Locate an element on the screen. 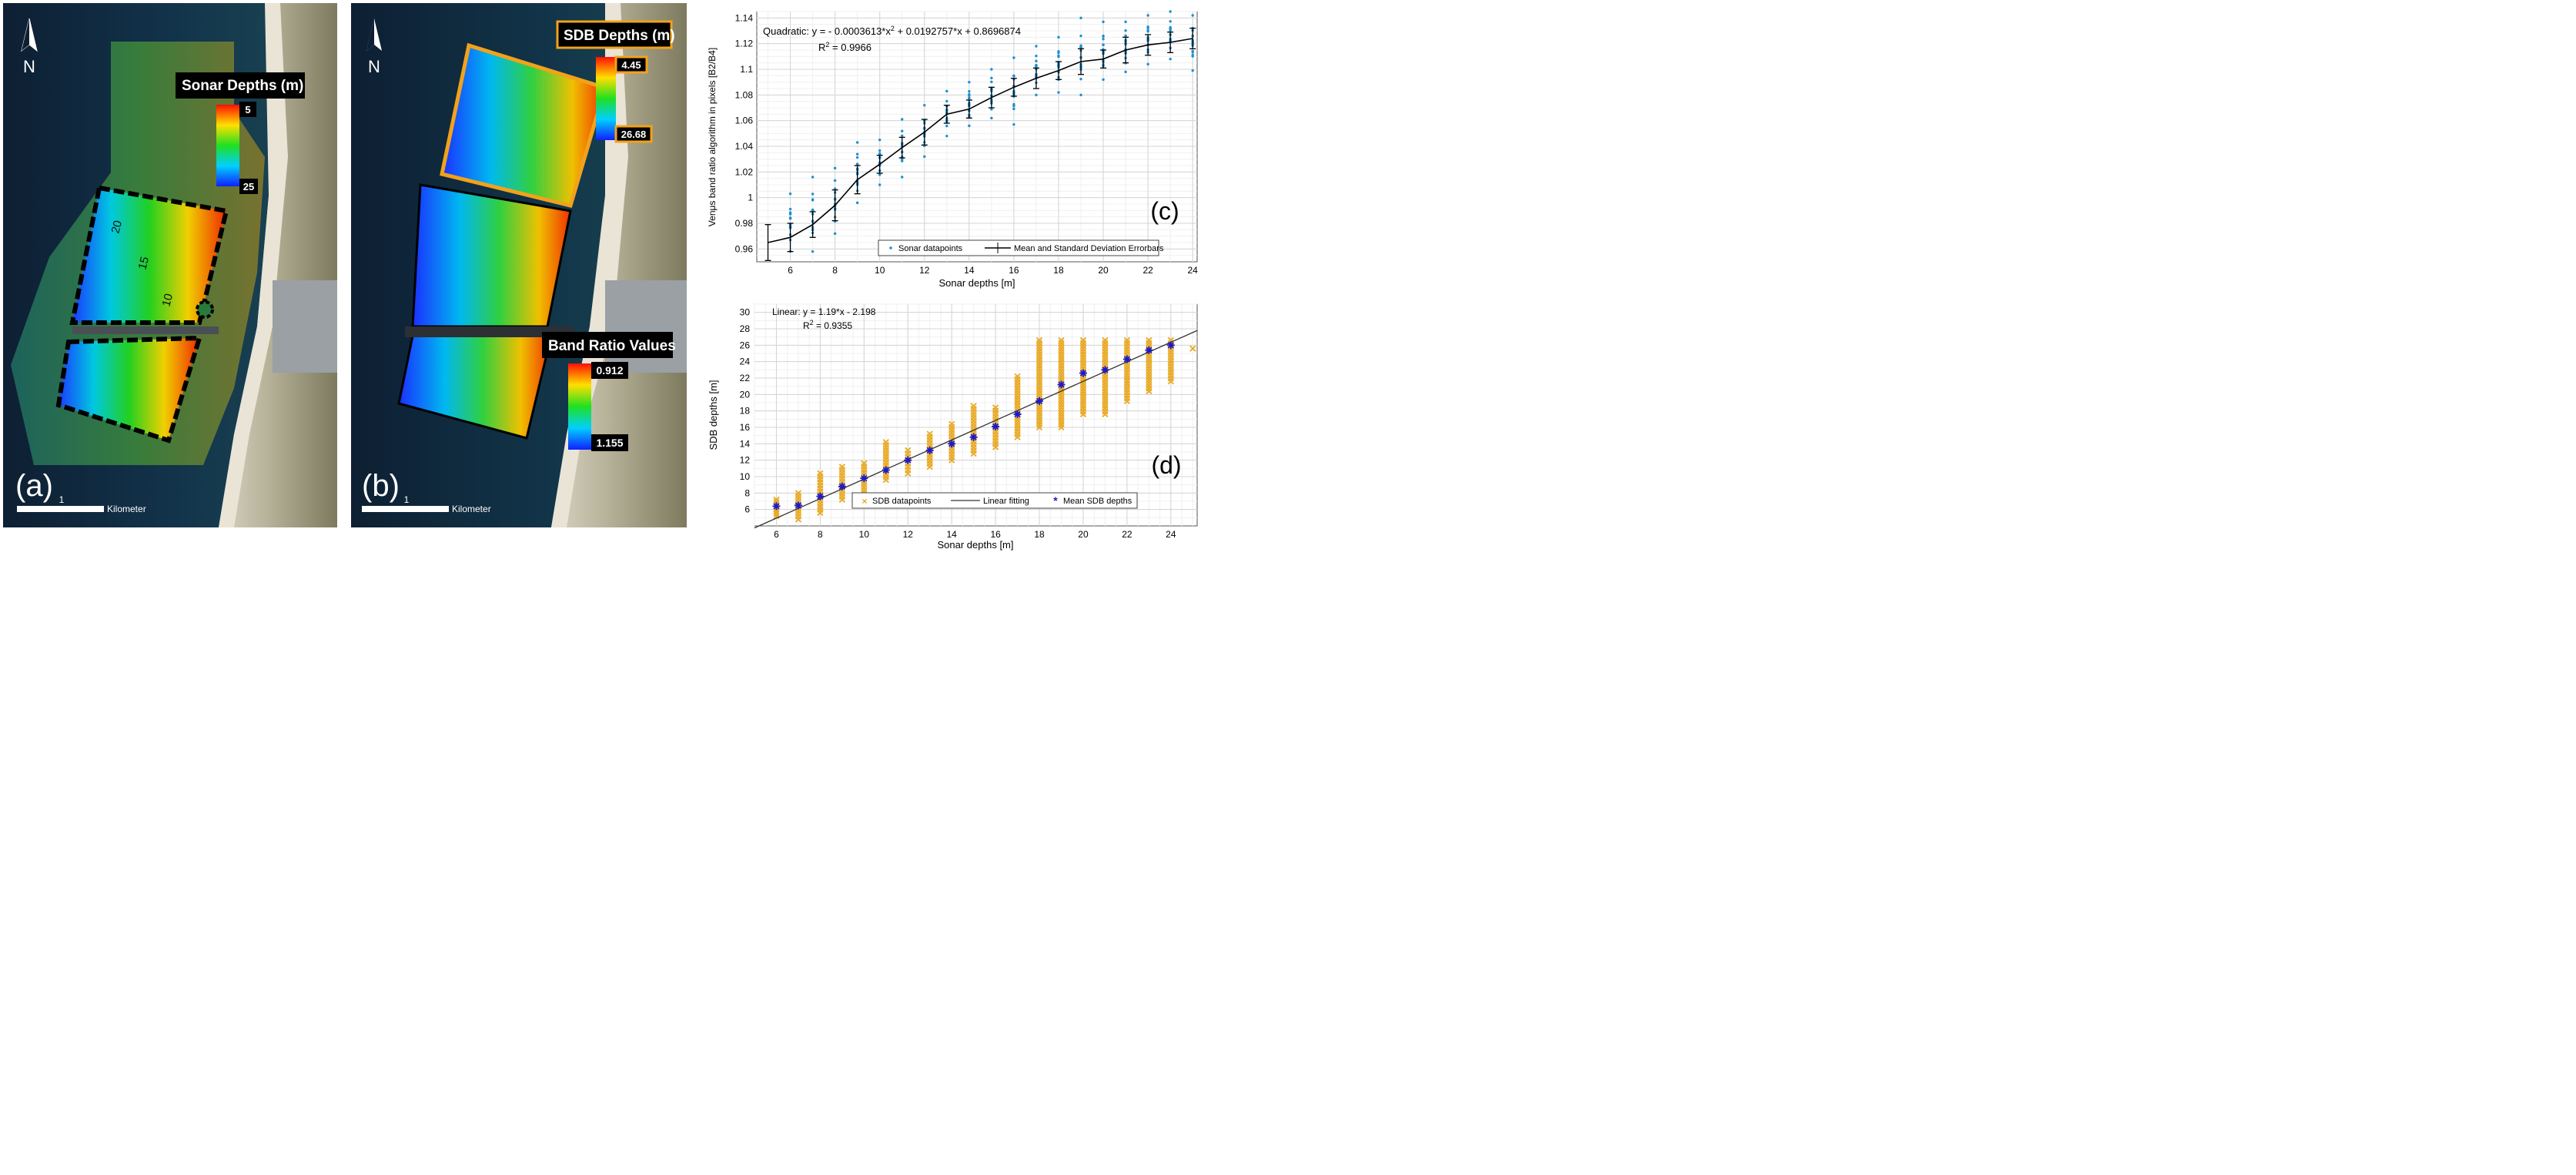 The width and height of the screenshot is (2576, 1175). chart-d-r2: R2 = 0.9355 is located at coordinates (828, 325).